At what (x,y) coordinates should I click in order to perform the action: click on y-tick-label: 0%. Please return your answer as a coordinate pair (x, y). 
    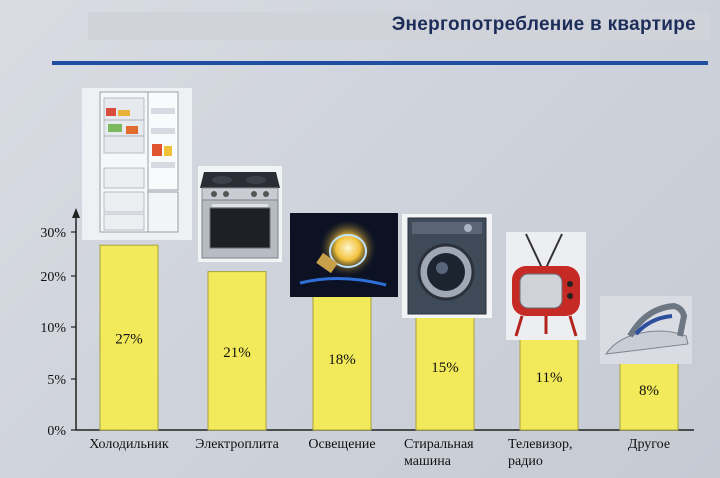
    Looking at the image, I should click on (56, 431).